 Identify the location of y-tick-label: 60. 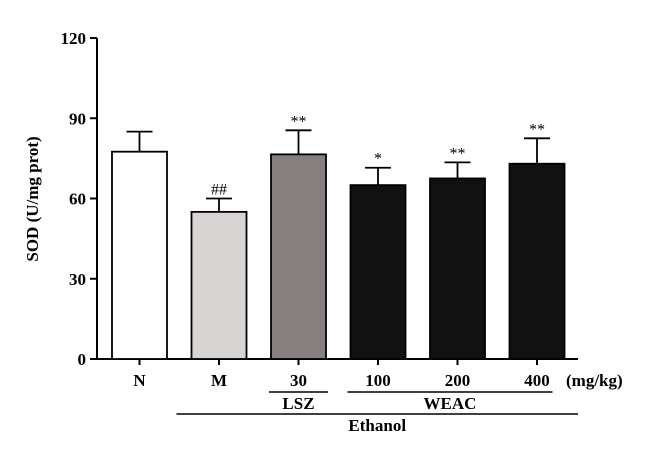
(77, 199).